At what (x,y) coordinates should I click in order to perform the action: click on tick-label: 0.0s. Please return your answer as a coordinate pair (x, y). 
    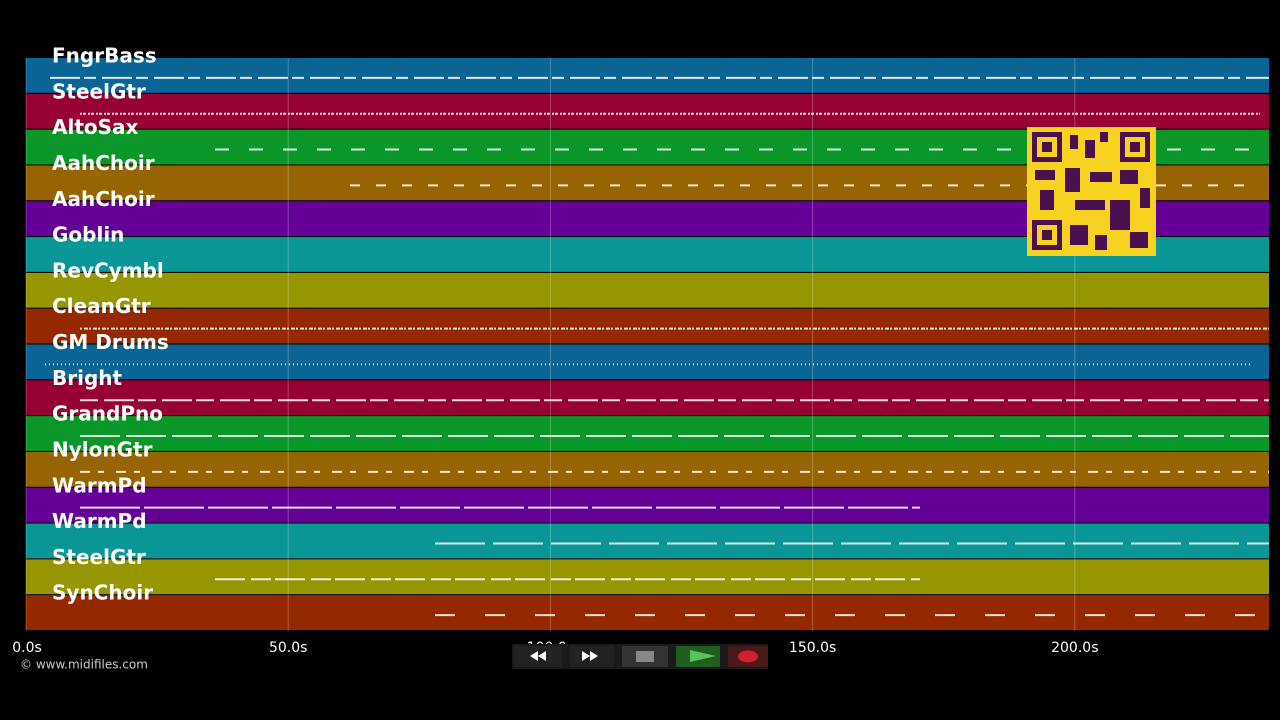
    Looking at the image, I should click on (27, 648).